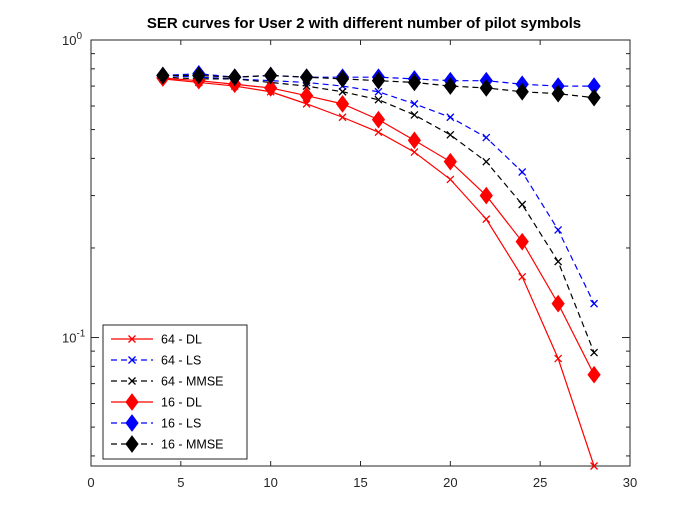 The height and width of the screenshot is (525, 700). What do you see at coordinates (181, 424) in the screenshot?
I see `legend-label: 16 - LS` at bounding box center [181, 424].